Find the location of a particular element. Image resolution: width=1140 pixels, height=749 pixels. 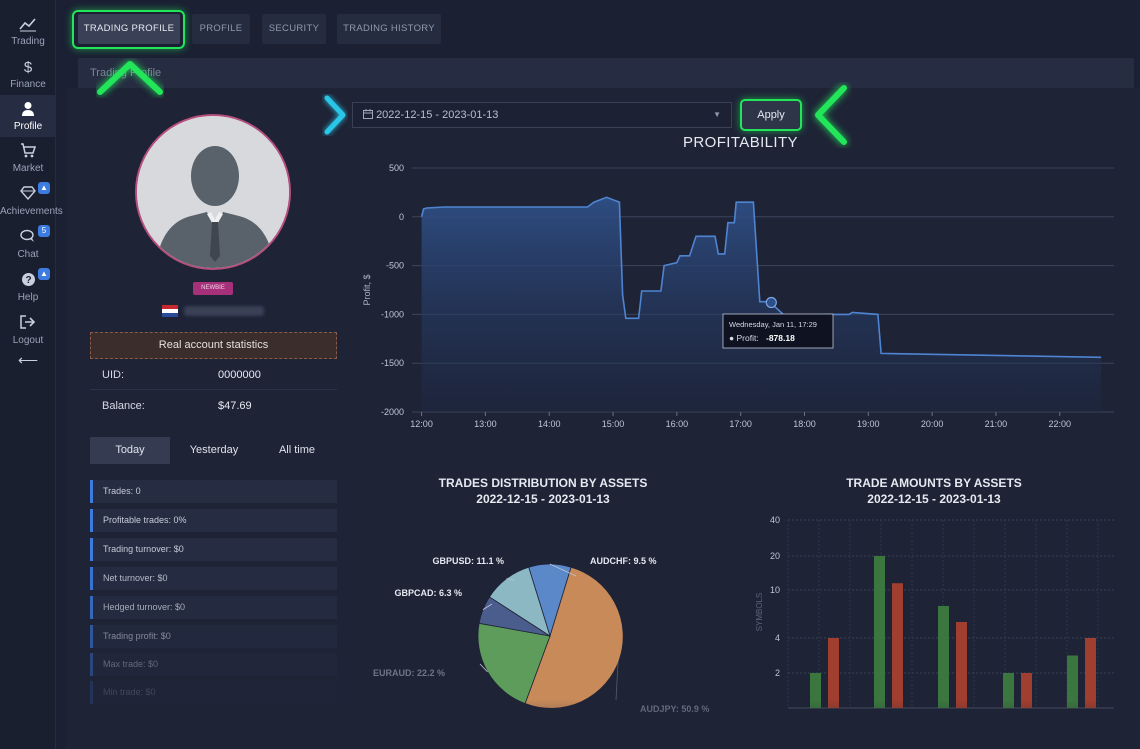

x-tick-label: 18:00 is located at coordinates (804, 424).